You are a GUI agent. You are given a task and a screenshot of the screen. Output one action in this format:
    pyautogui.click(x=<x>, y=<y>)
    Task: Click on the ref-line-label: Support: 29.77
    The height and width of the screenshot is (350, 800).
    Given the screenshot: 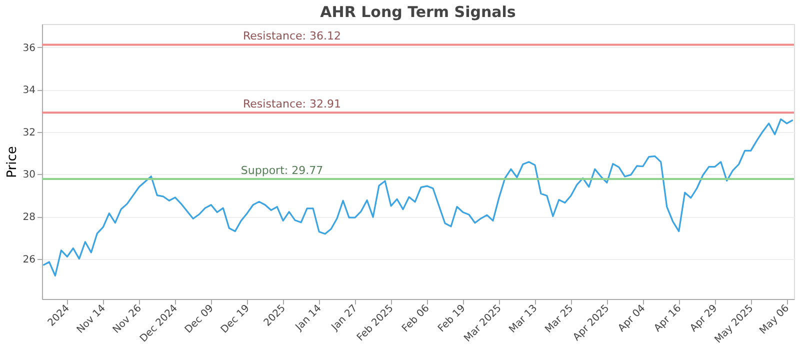 What is the action you would take?
    pyautogui.click(x=282, y=171)
    